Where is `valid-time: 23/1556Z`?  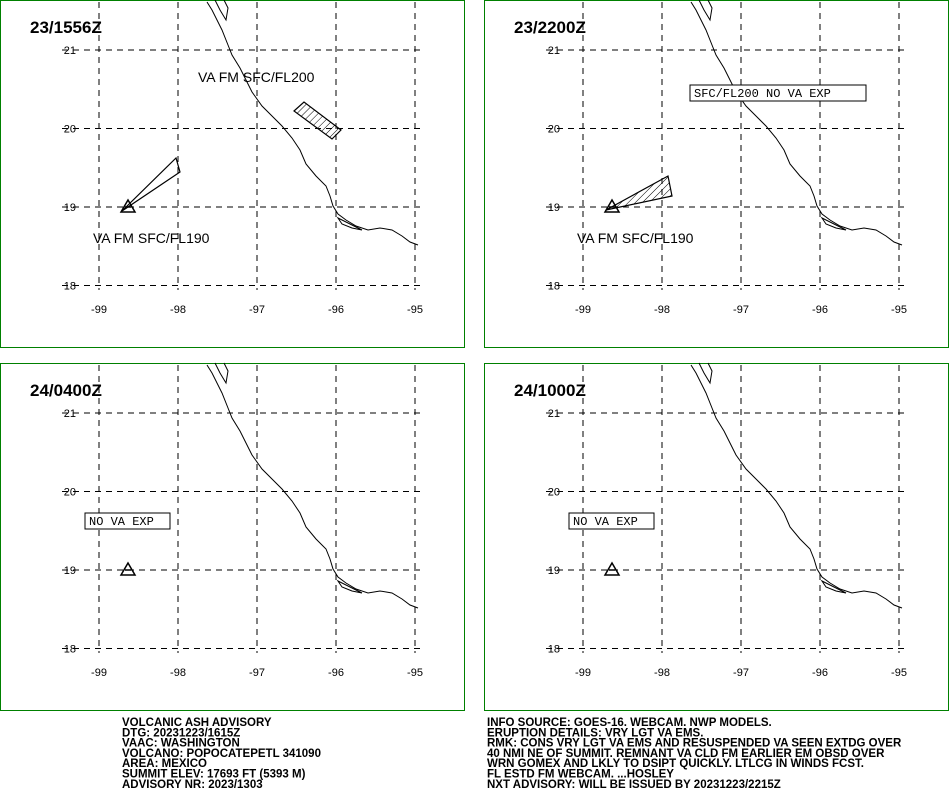 valid-time: 23/1556Z is located at coordinates (66, 27).